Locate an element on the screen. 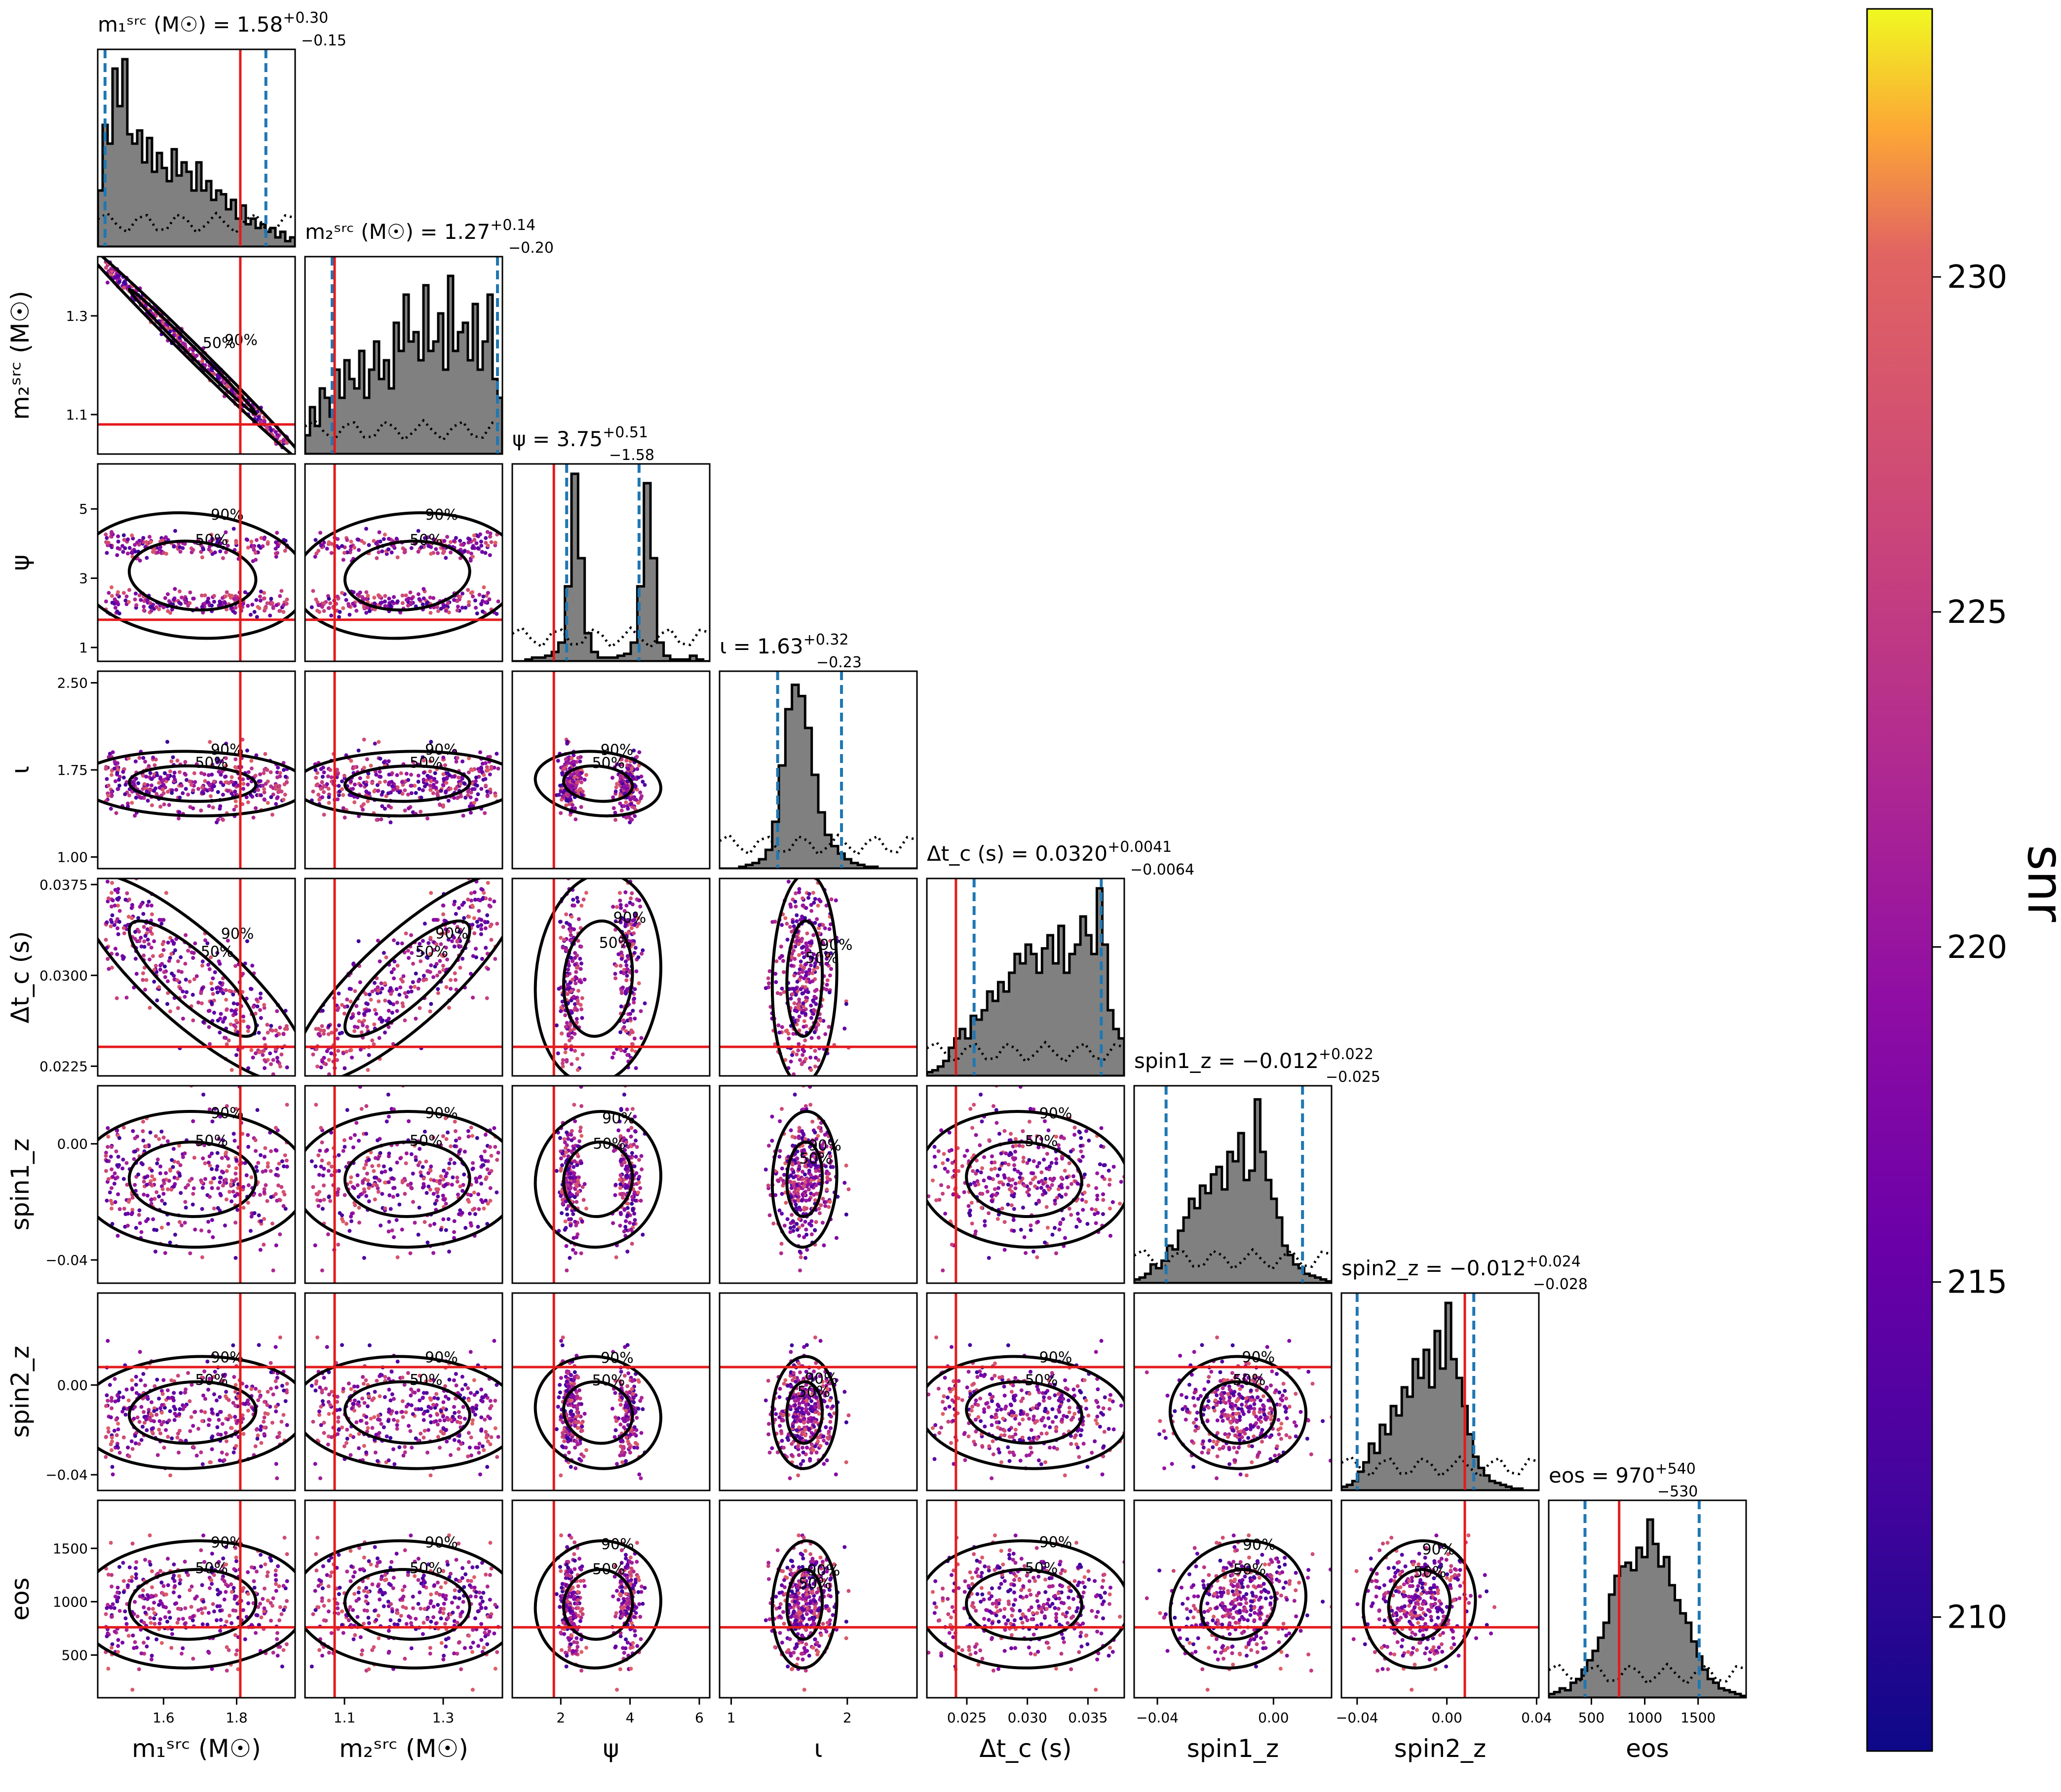  panel-frame is located at coordinates (403, 355).